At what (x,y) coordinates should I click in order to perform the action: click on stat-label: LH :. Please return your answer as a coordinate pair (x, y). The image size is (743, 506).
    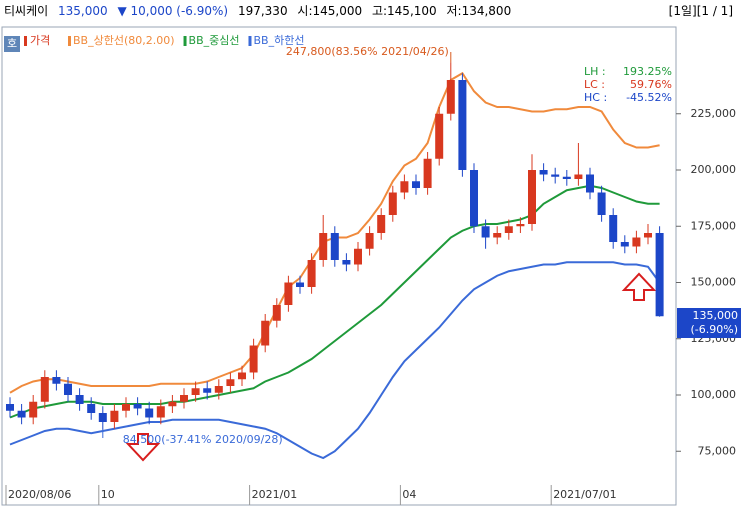
    Looking at the image, I should click on (595, 71).